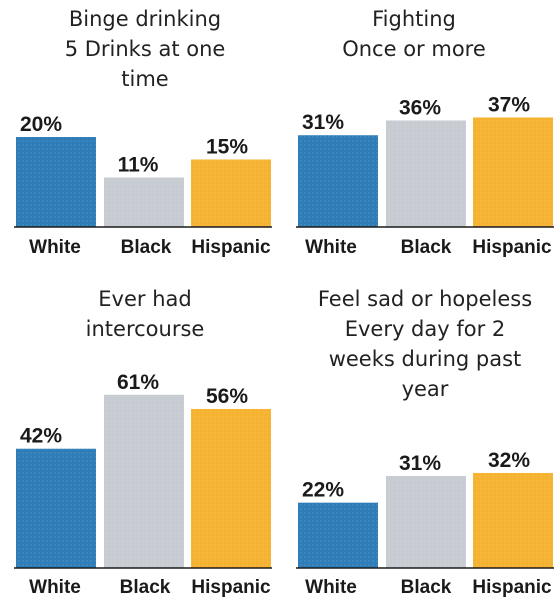  What do you see at coordinates (138, 382) in the screenshot?
I see `value-label: 61%` at bounding box center [138, 382].